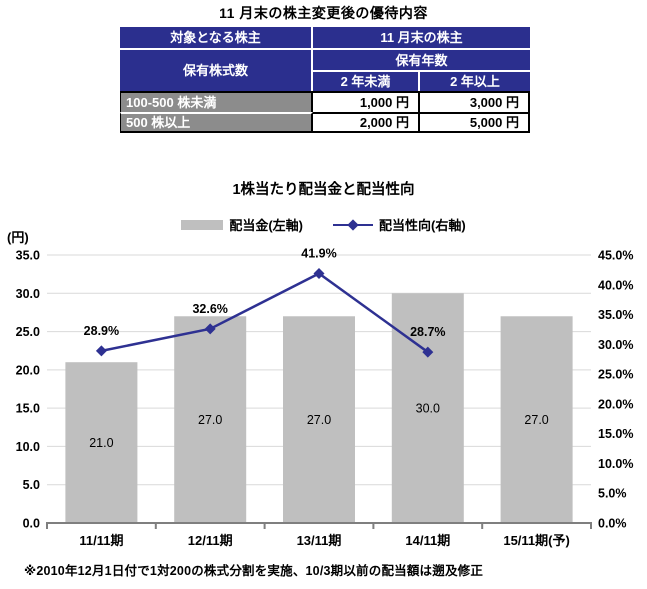 Image resolution: width=647 pixels, height=589 pixels. I want to click on right-axis-tick-label: 10.0%, so click(615, 464).